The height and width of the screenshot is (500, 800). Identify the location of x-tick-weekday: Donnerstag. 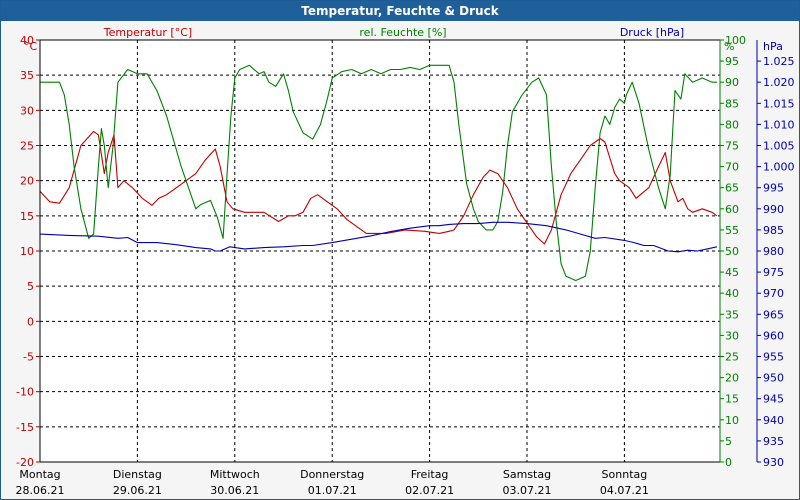
(332, 474).